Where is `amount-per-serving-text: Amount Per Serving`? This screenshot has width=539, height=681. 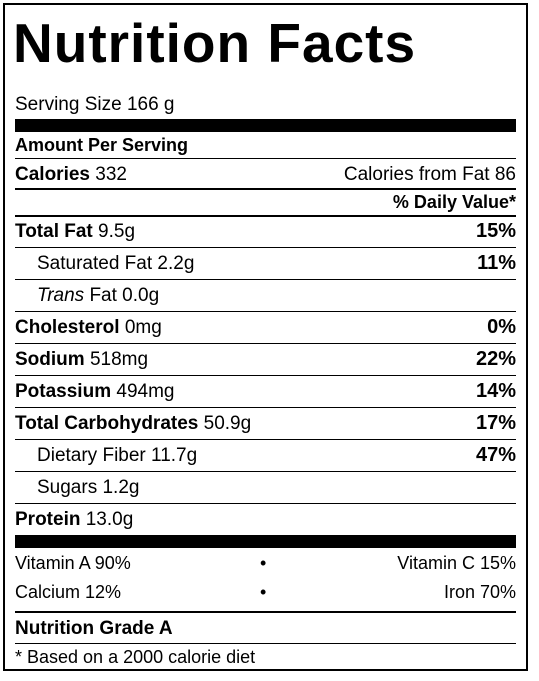 amount-per-serving-text: Amount Per Serving is located at coordinates (102, 145).